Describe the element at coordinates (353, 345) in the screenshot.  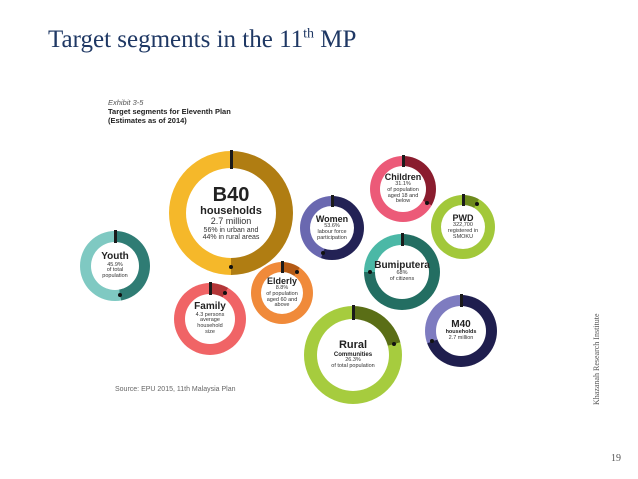
I see `segment-name: Rural` at that location.